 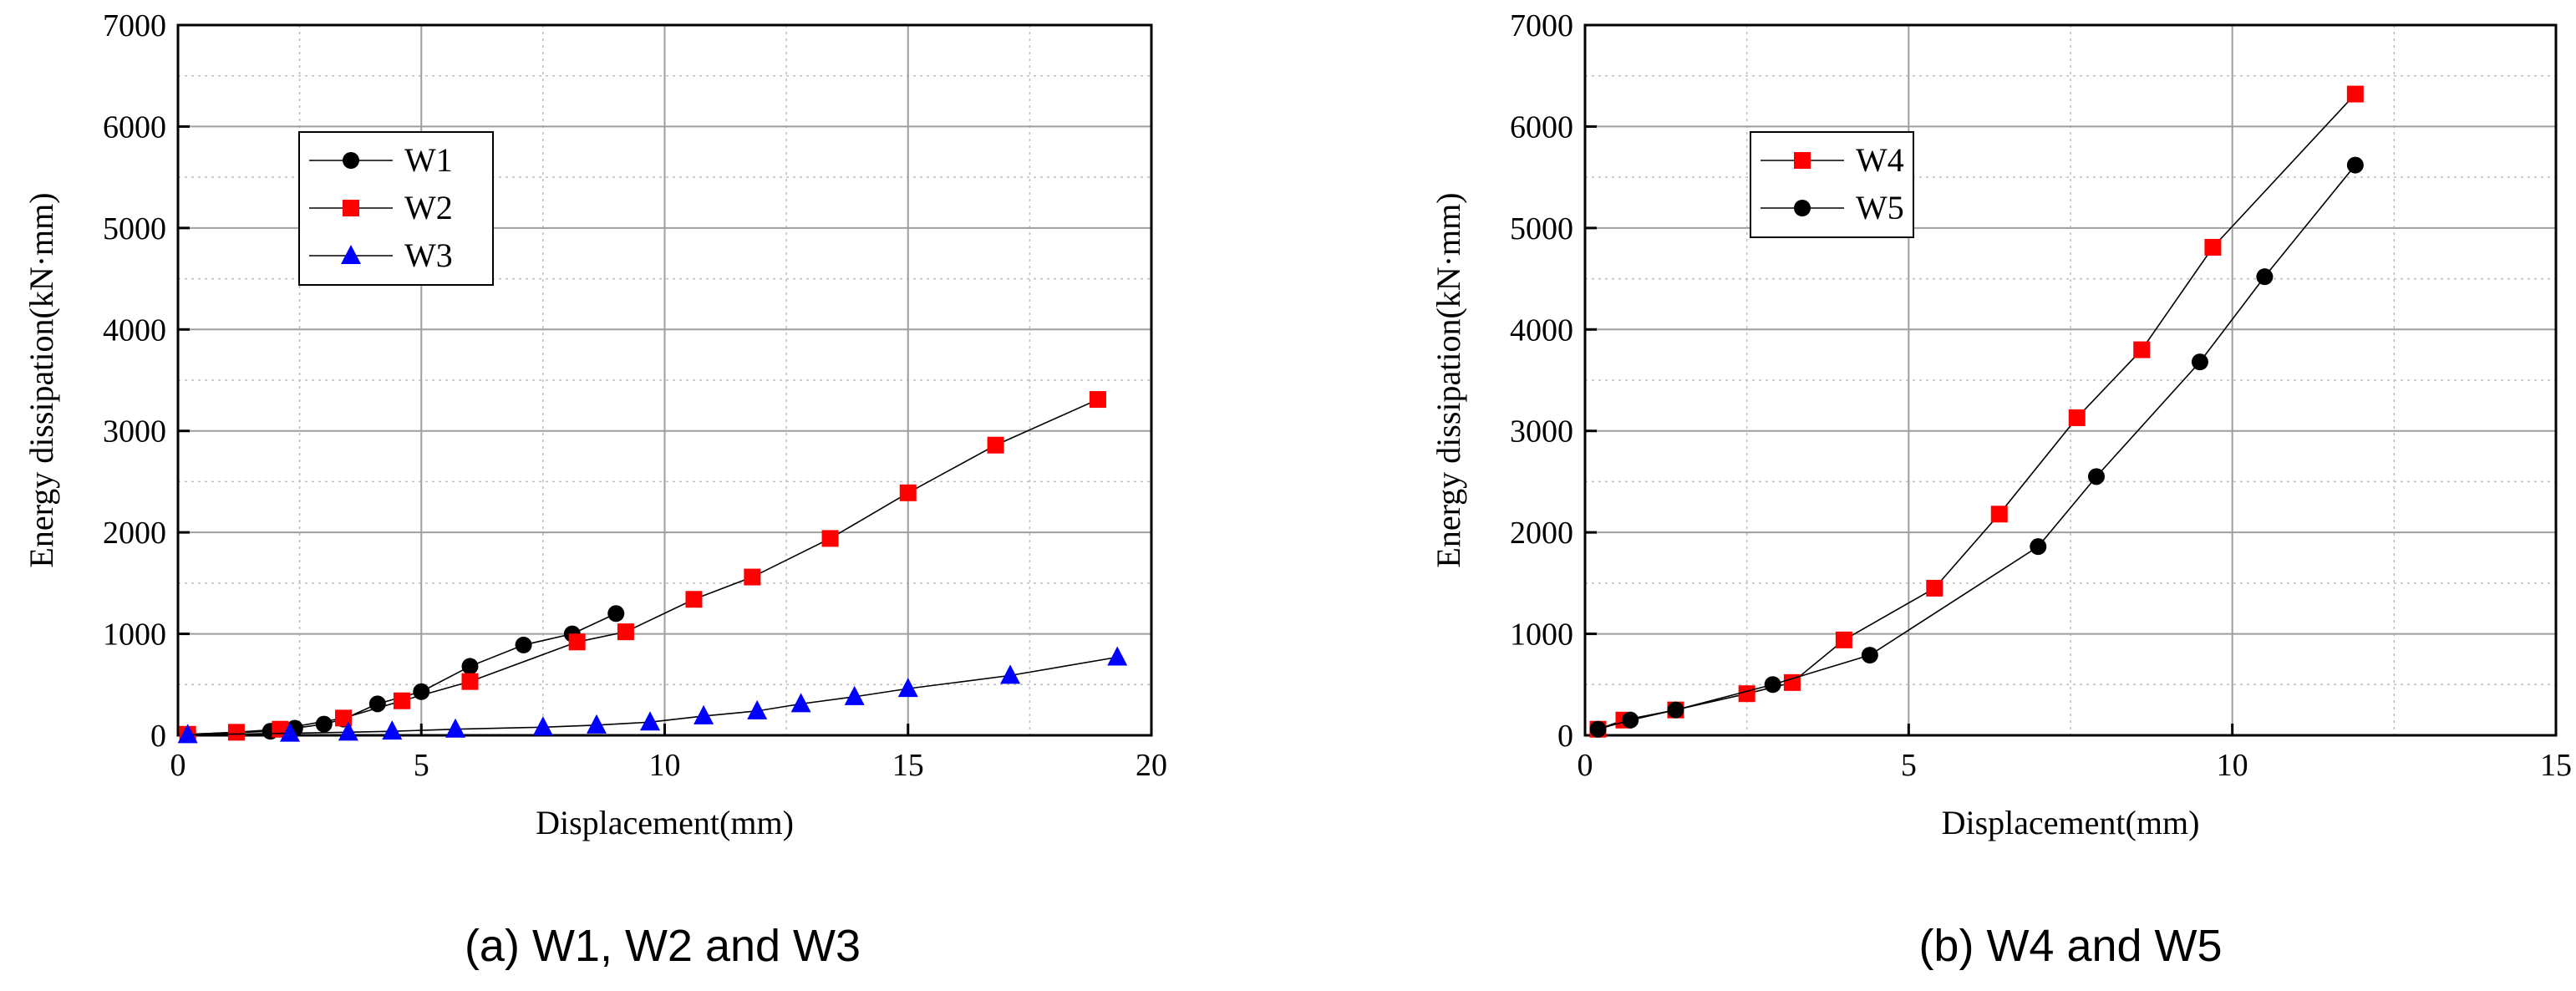 What do you see at coordinates (663, 946) in the screenshot?
I see `figure-caption: (a) W1, W2 and W3` at bounding box center [663, 946].